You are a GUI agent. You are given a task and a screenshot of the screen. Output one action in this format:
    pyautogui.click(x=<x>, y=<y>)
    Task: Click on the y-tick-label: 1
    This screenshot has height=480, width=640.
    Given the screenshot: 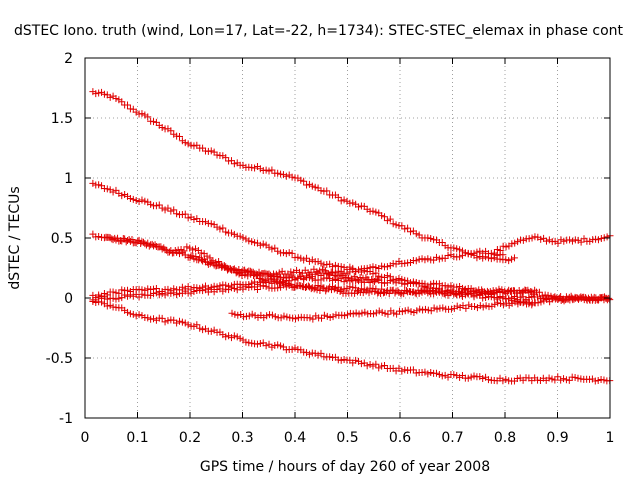 What is the action you would take?
    pyautogui.click(x=68, y=179)
    